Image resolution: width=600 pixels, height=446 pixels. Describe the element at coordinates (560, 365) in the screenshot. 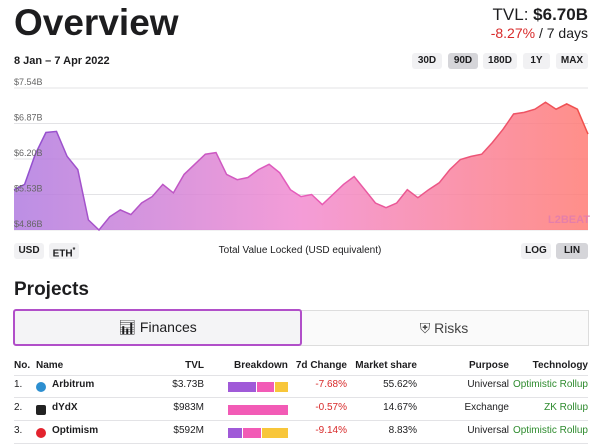

I see `column-header: Technology` at that location.